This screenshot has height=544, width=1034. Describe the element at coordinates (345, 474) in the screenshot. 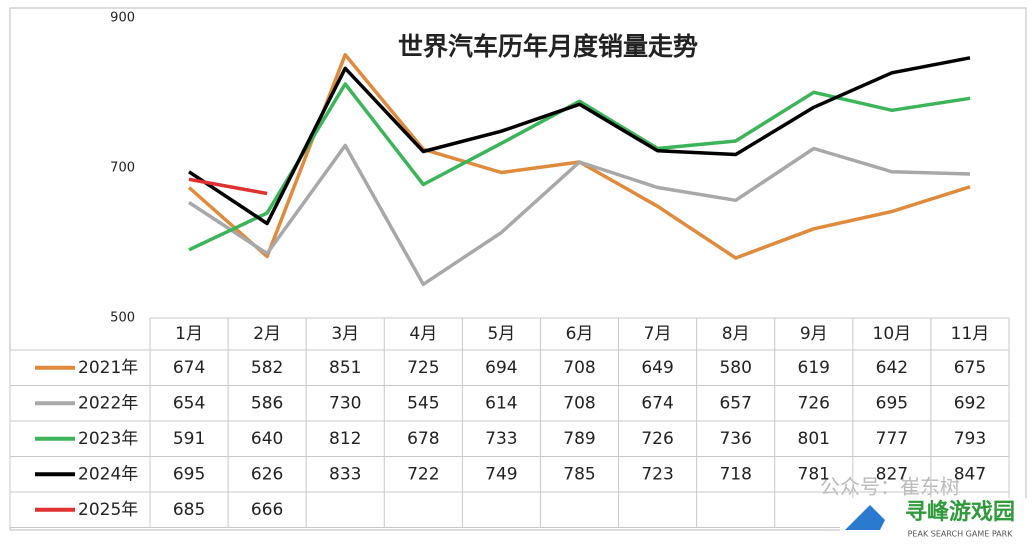

I see `table-value: 833` at that location.